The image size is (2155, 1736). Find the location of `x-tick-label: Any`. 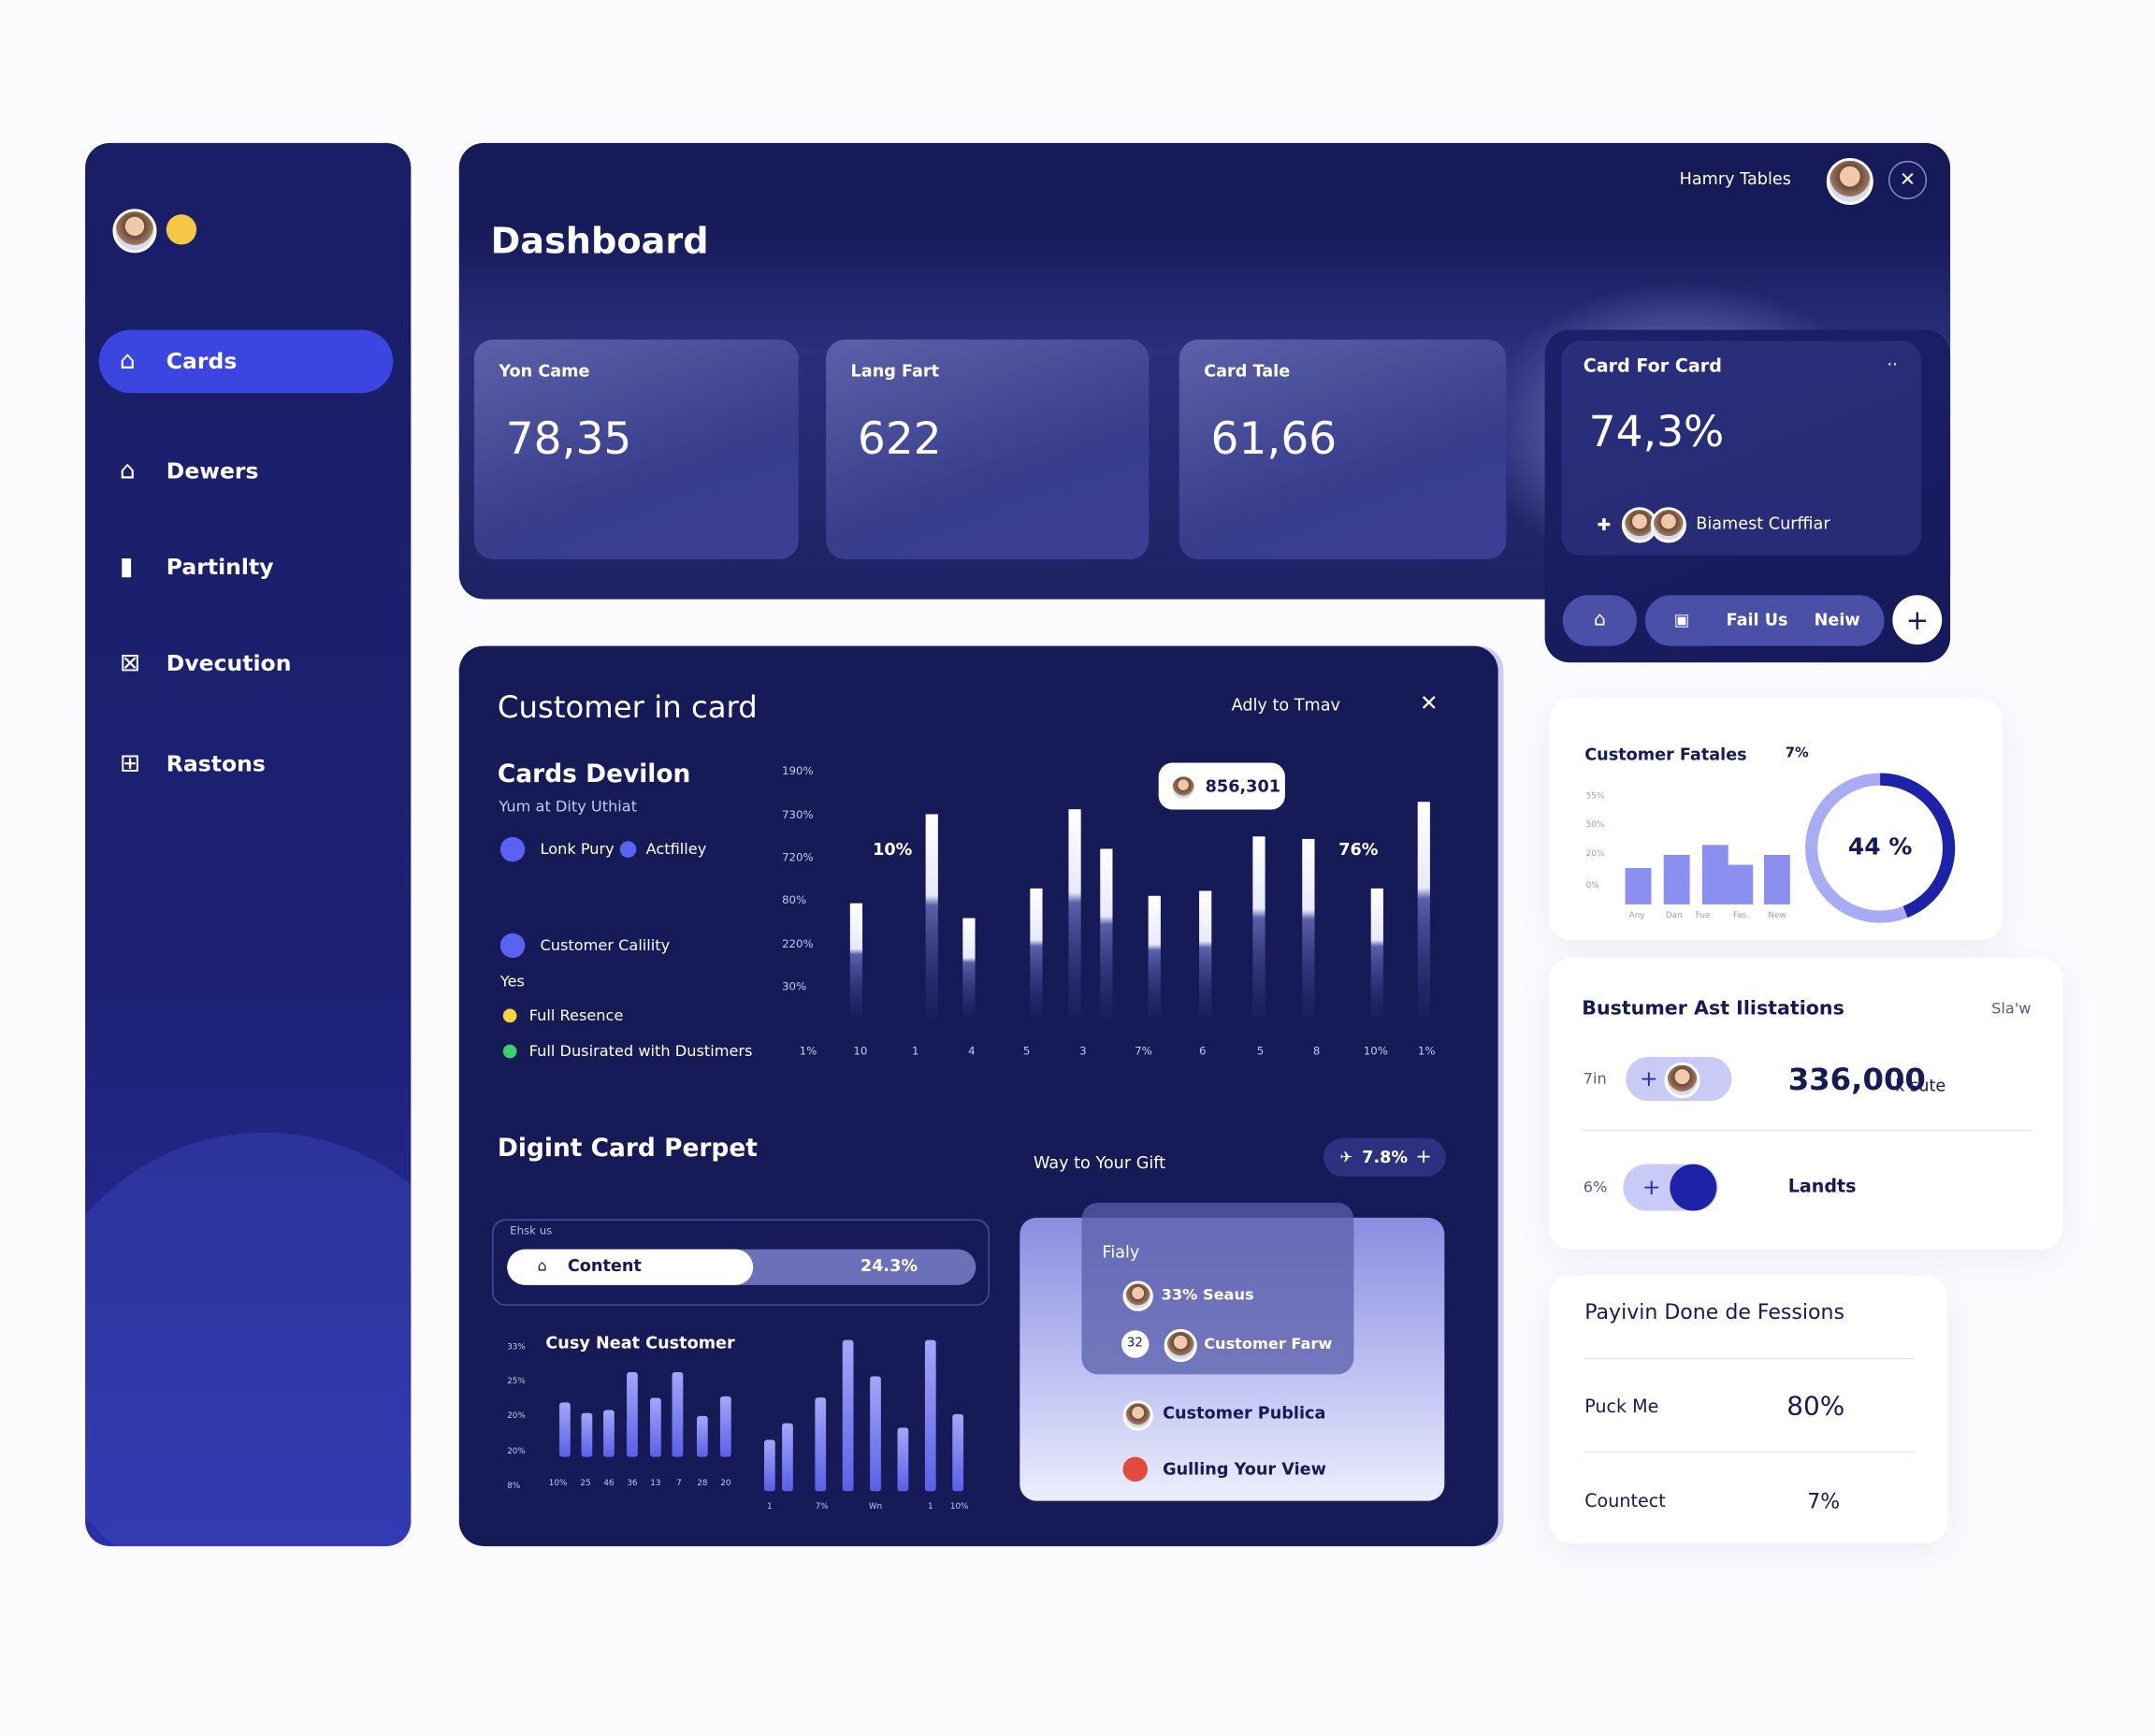

x-tick-label: Any is located at coordinates (1637, 915).